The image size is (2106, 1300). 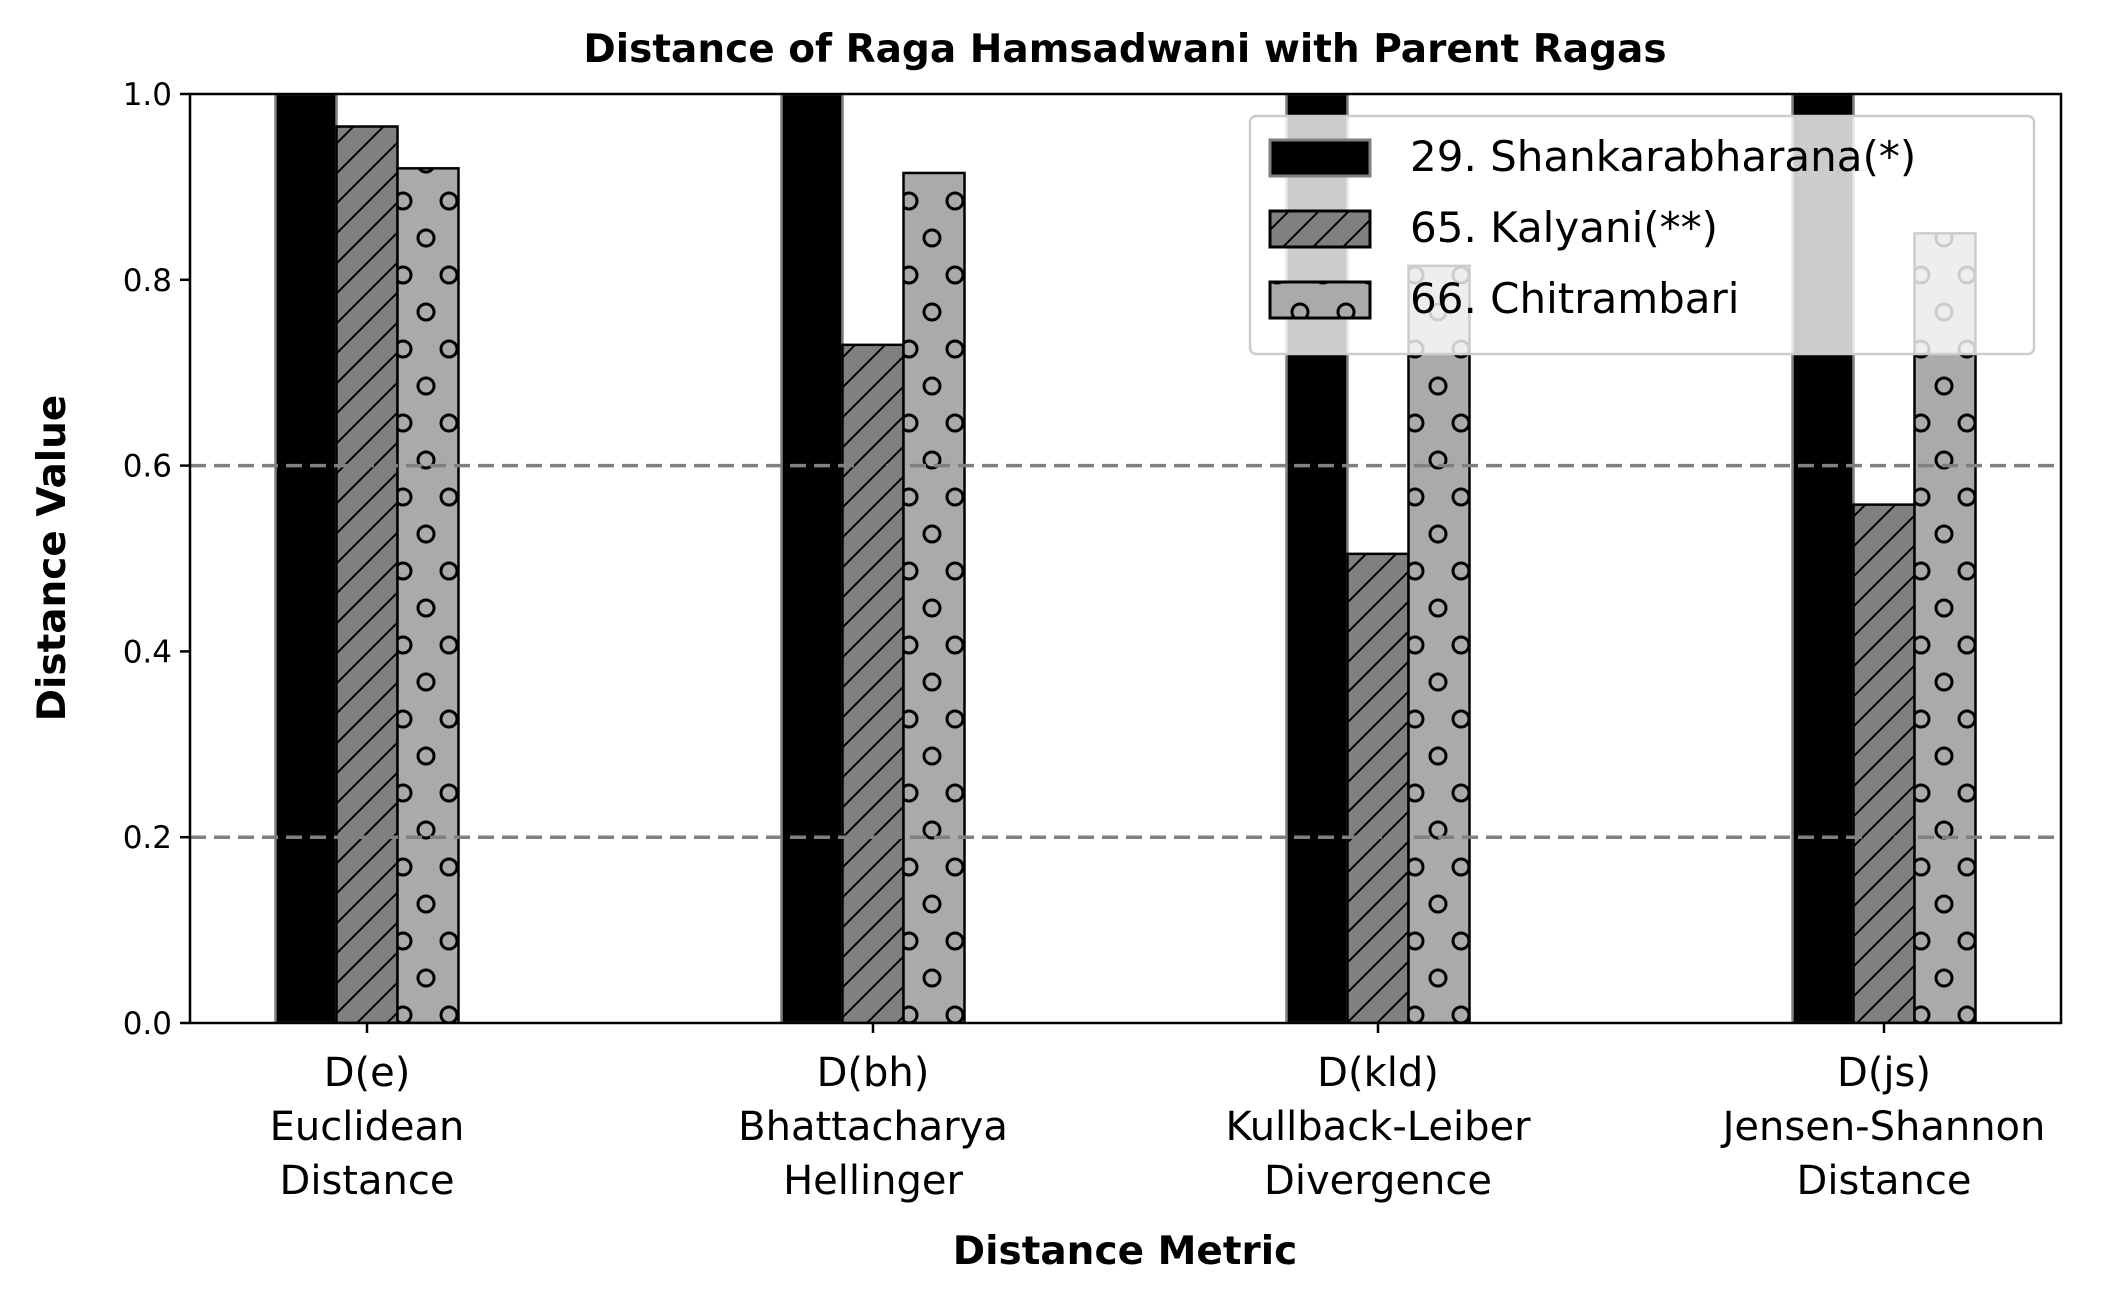 I want to click on y-tick-label: 0.4, so click(x=147, y=652).